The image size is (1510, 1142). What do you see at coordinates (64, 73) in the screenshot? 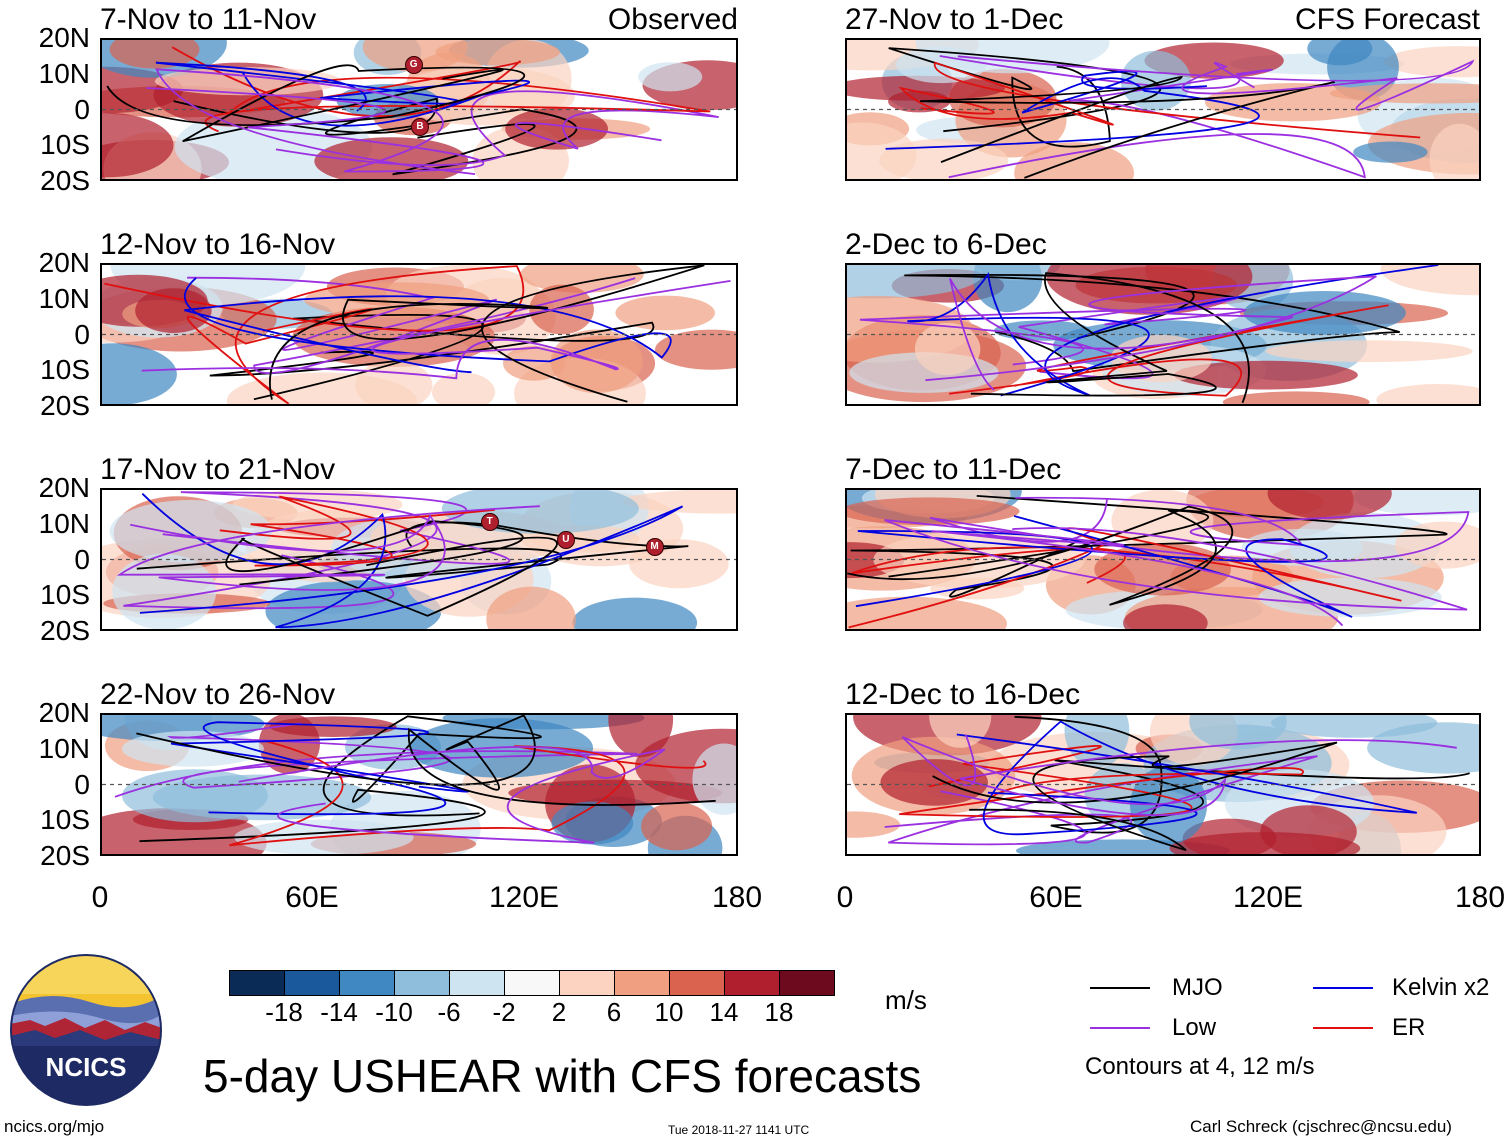
I see `lat-label: 10N` at bounding box center [64, 73].